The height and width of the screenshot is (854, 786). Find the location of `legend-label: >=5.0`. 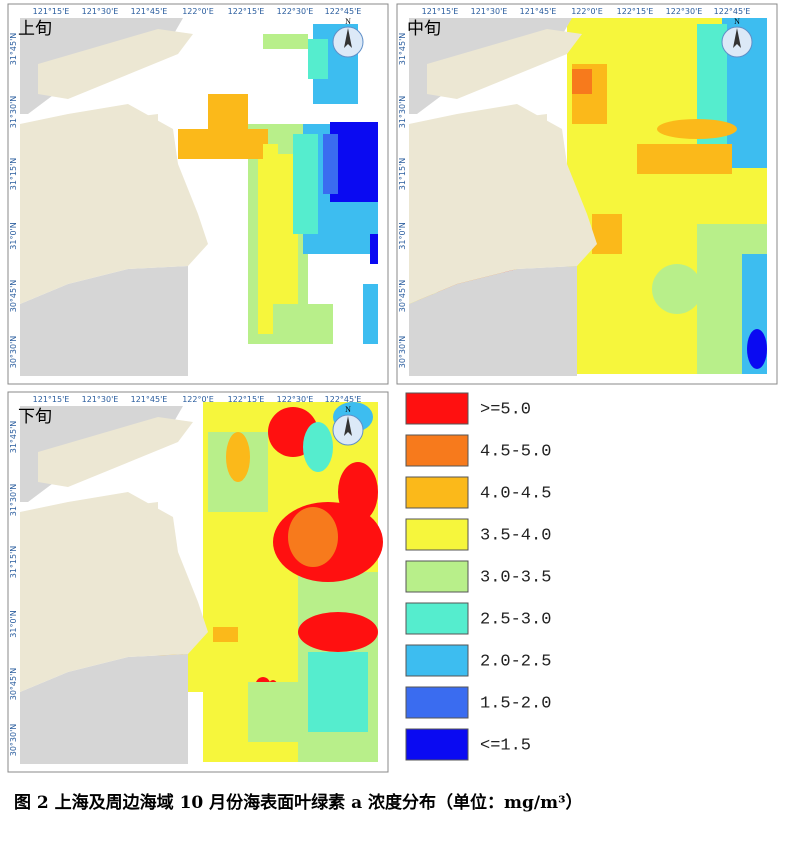

legend-label: >=5.0 is located at coordinates (505, 409).